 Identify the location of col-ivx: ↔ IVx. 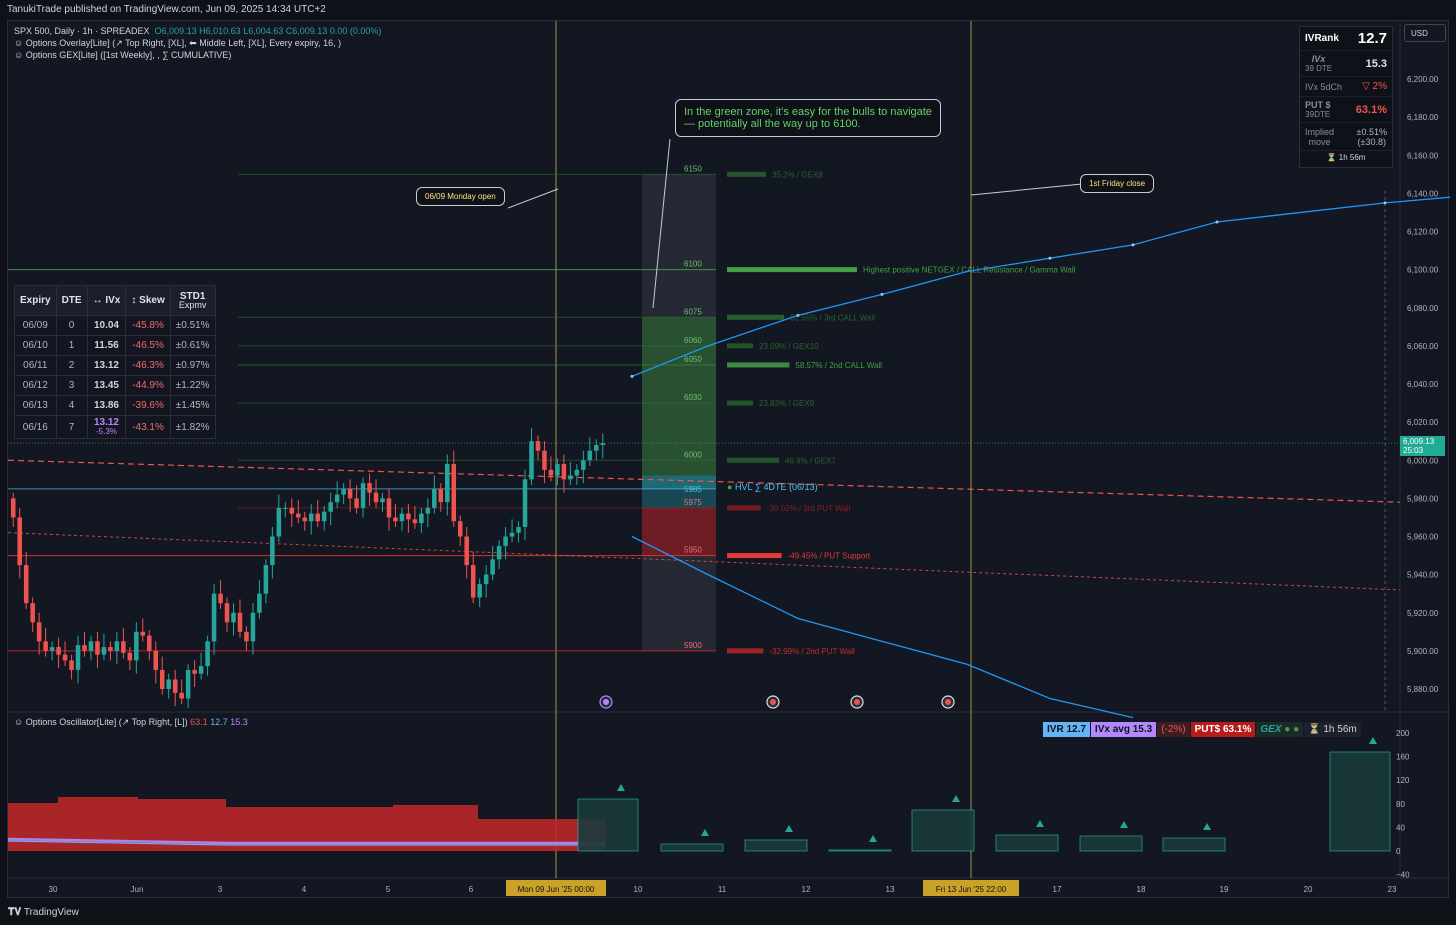
(106, 300).